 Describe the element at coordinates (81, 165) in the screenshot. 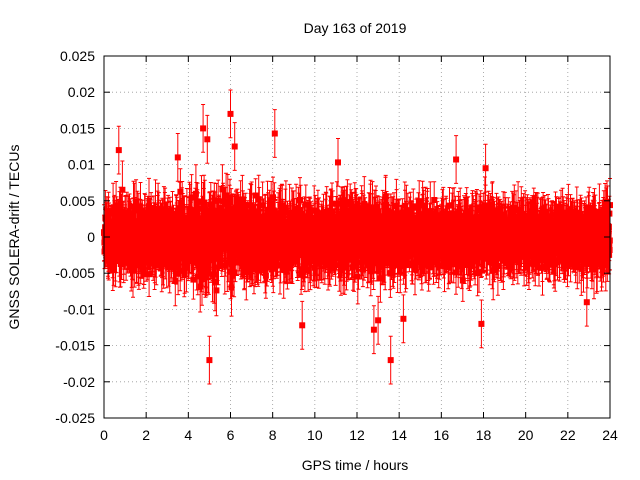

I see `y-tick-label: 0.01` at that location.